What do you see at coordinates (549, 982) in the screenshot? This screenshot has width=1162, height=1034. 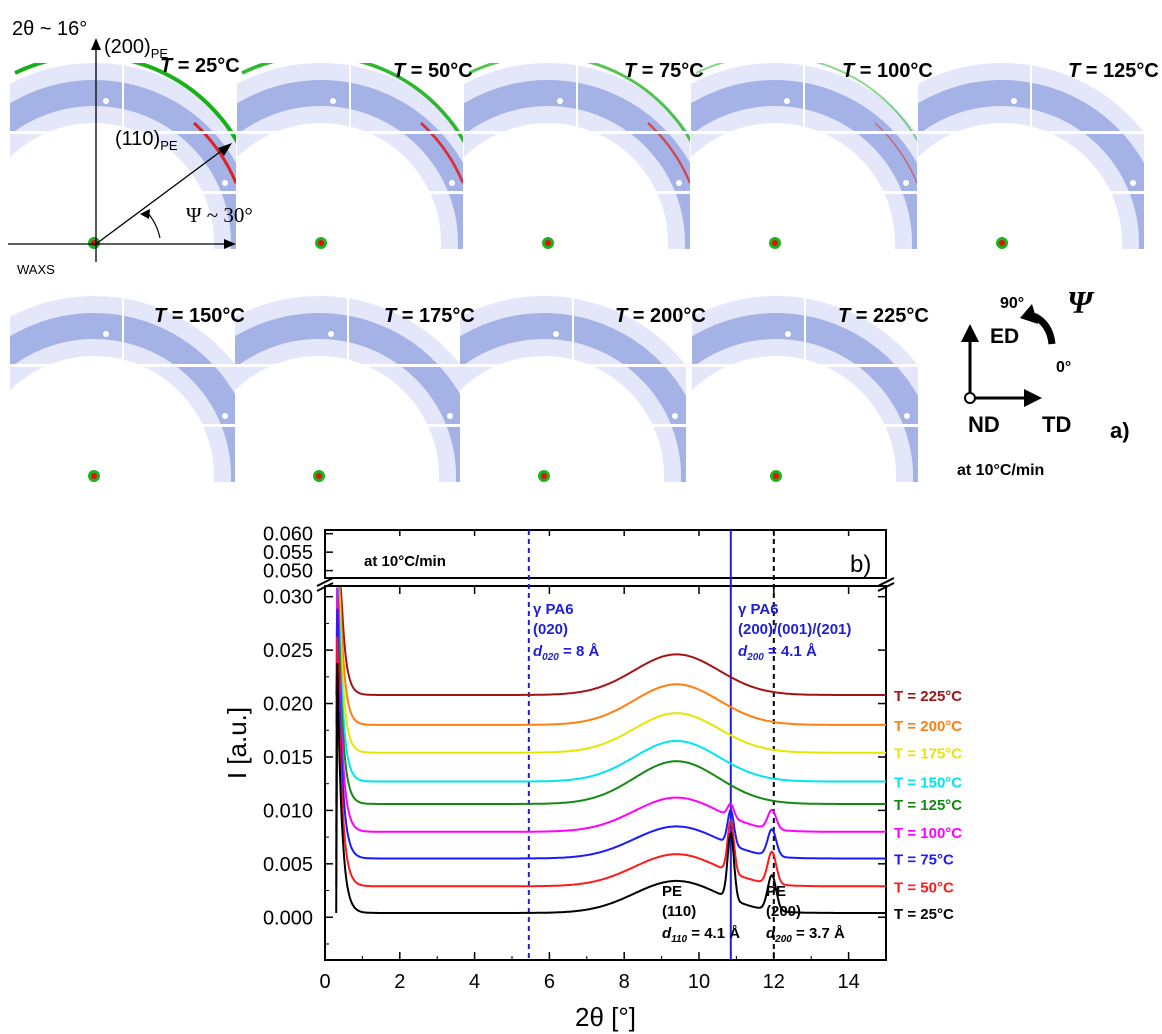 I see `x-tick-label: 6` at bounding box center [549, 982].